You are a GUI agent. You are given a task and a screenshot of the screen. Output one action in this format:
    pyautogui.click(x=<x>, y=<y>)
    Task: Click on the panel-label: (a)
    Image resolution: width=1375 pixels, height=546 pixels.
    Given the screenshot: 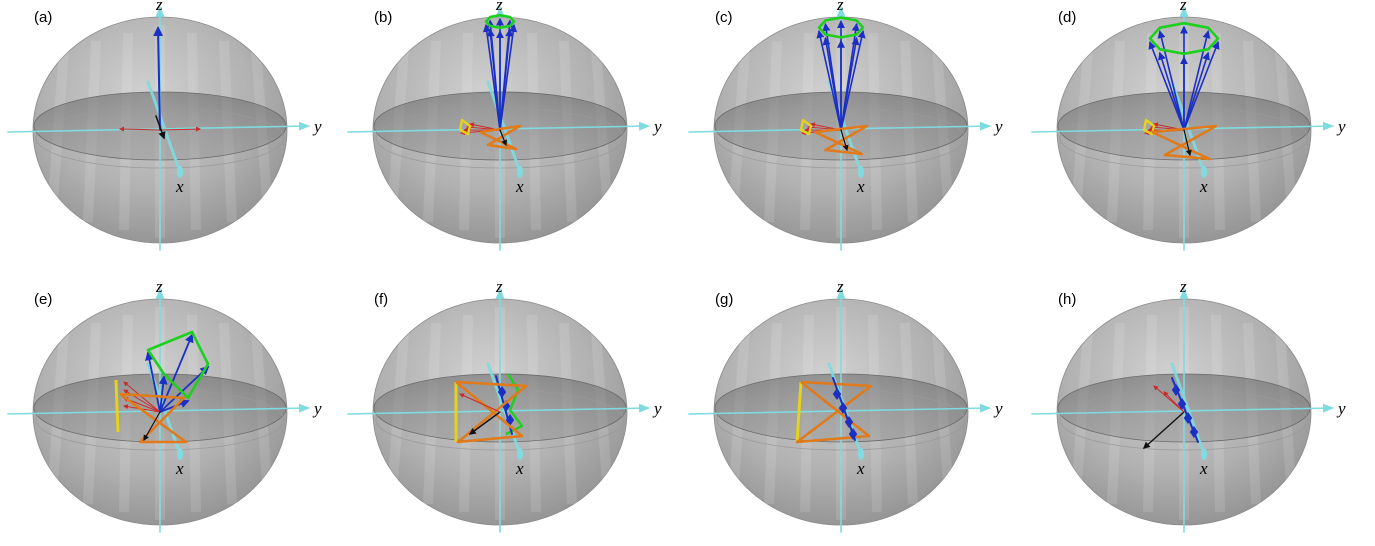 What is the action you would take?
    pyautogui.click(x=43, y=17)
    